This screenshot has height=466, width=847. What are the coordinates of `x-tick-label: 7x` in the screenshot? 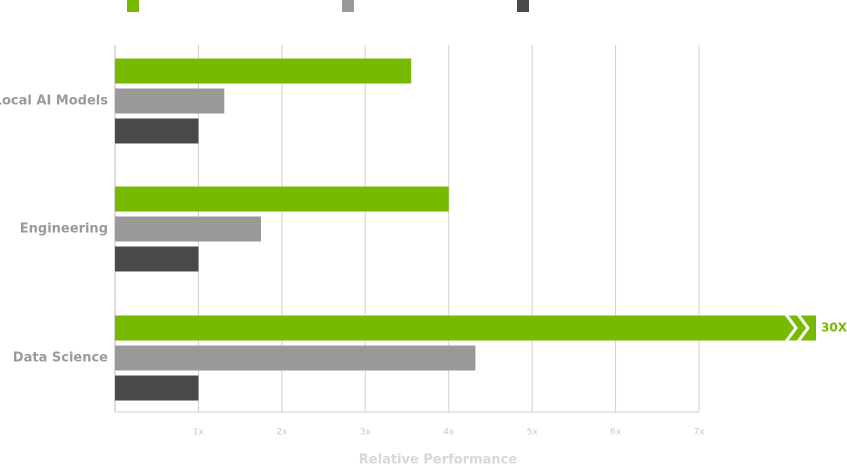 It's located at (699, 433).